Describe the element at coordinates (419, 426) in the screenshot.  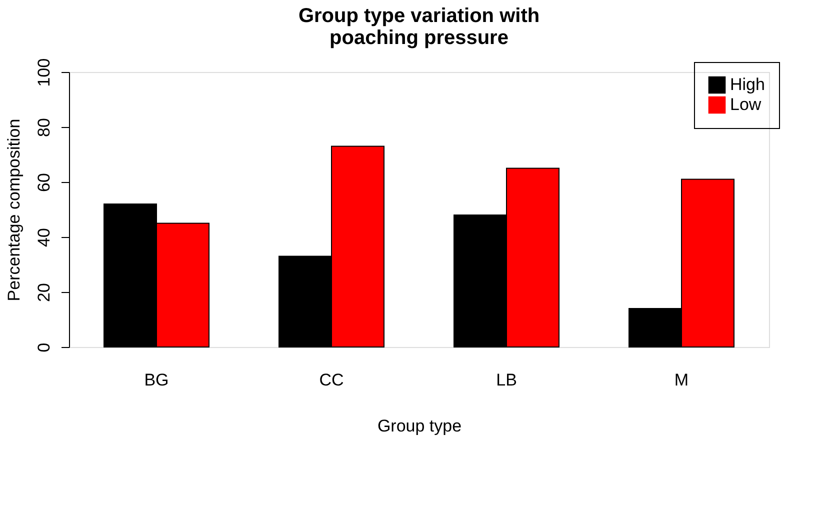
I see `x-axis-title: Group type` at that location.